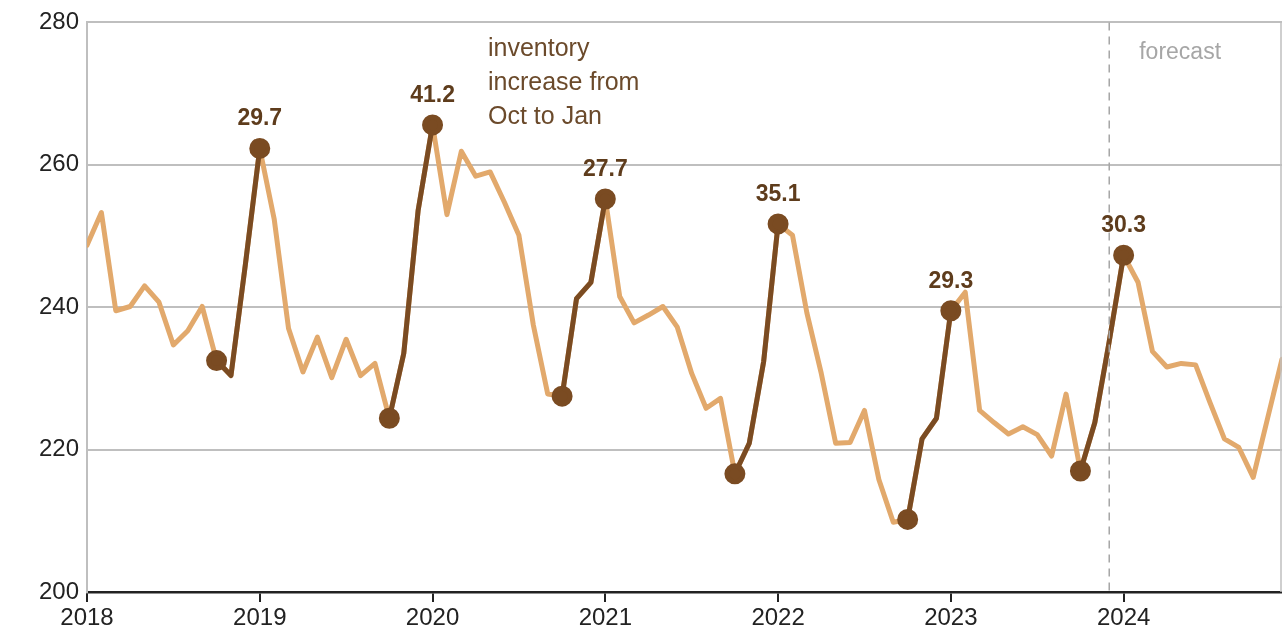 This screenshot has height=643, width=1282. I want to click on x-tick-label: 2018, so click(87, 617).